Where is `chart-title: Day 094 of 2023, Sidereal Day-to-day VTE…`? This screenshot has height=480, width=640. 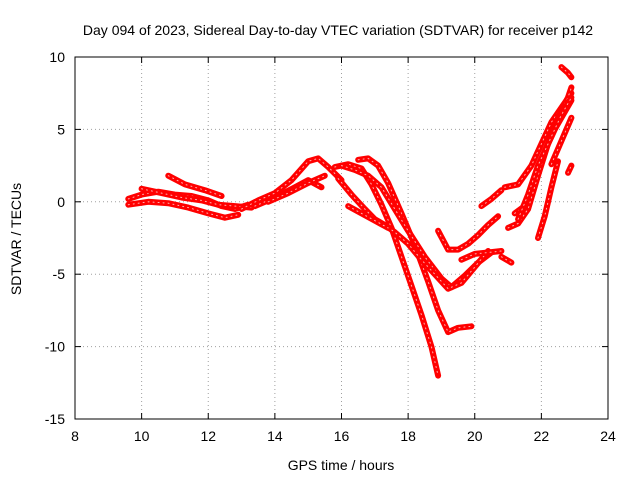
chart-title: Day 094 of 2023, Sidereal Day-to-day VTE… is located at coordinates (338, 30).